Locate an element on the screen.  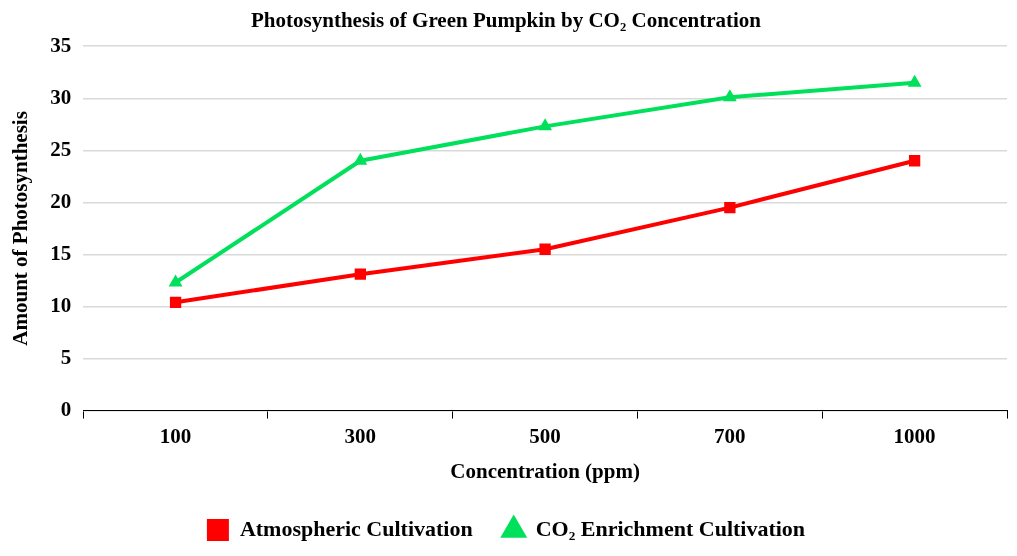
x-axis-title: Concentration (ppm) is located at coordinates (545, 470).